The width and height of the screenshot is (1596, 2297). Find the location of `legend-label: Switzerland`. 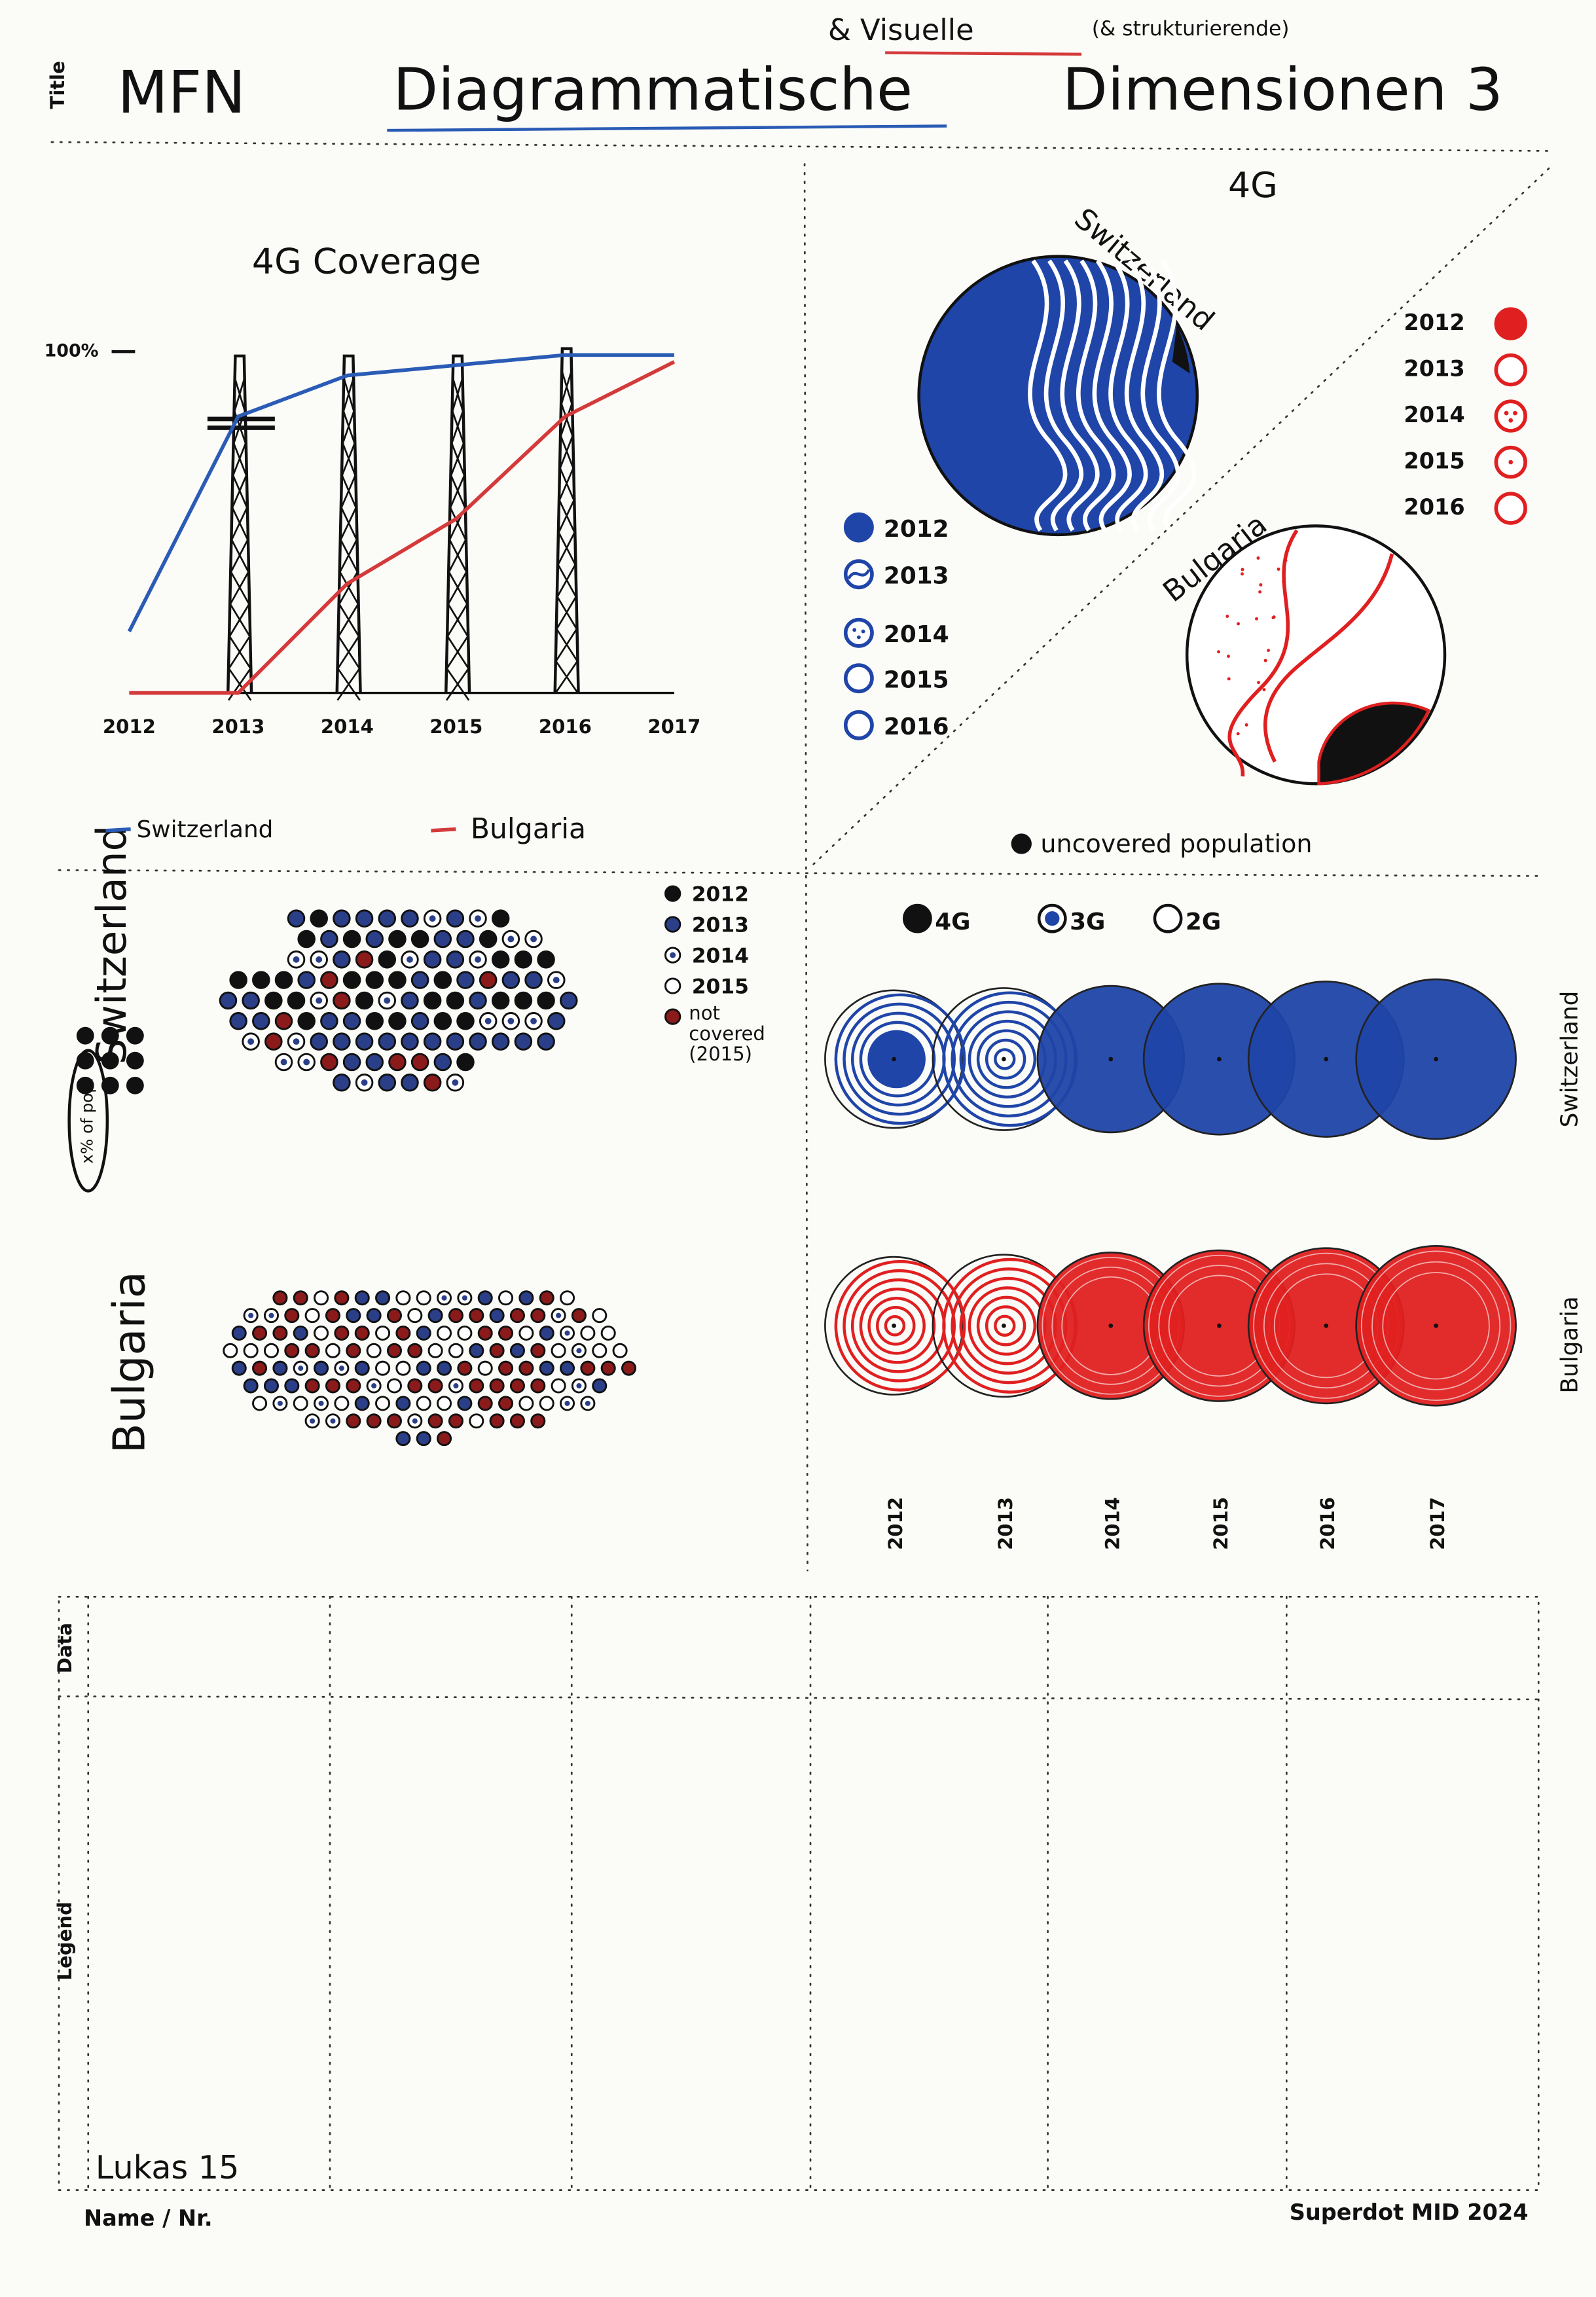

legend-label: Switzerland is located at coordinates (206, 829).